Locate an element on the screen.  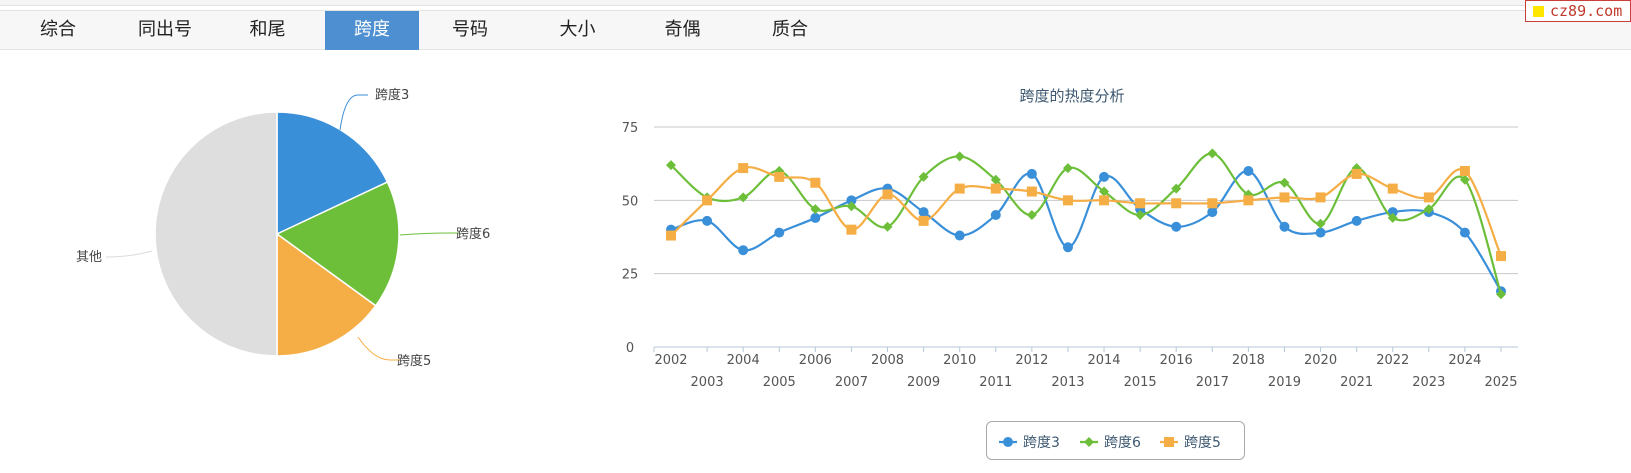
x-tick-label: 2023 is located at coordinates (1428, 382).